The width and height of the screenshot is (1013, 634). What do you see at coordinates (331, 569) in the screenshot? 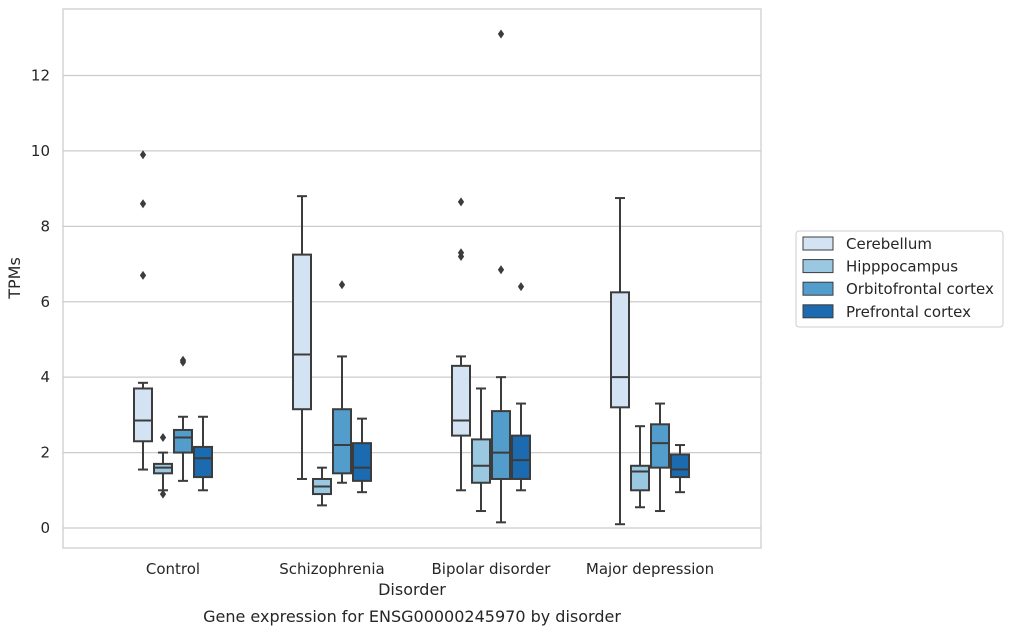
I see `x-tick-label: Schizophrenia` at bounding box center [331, 569].